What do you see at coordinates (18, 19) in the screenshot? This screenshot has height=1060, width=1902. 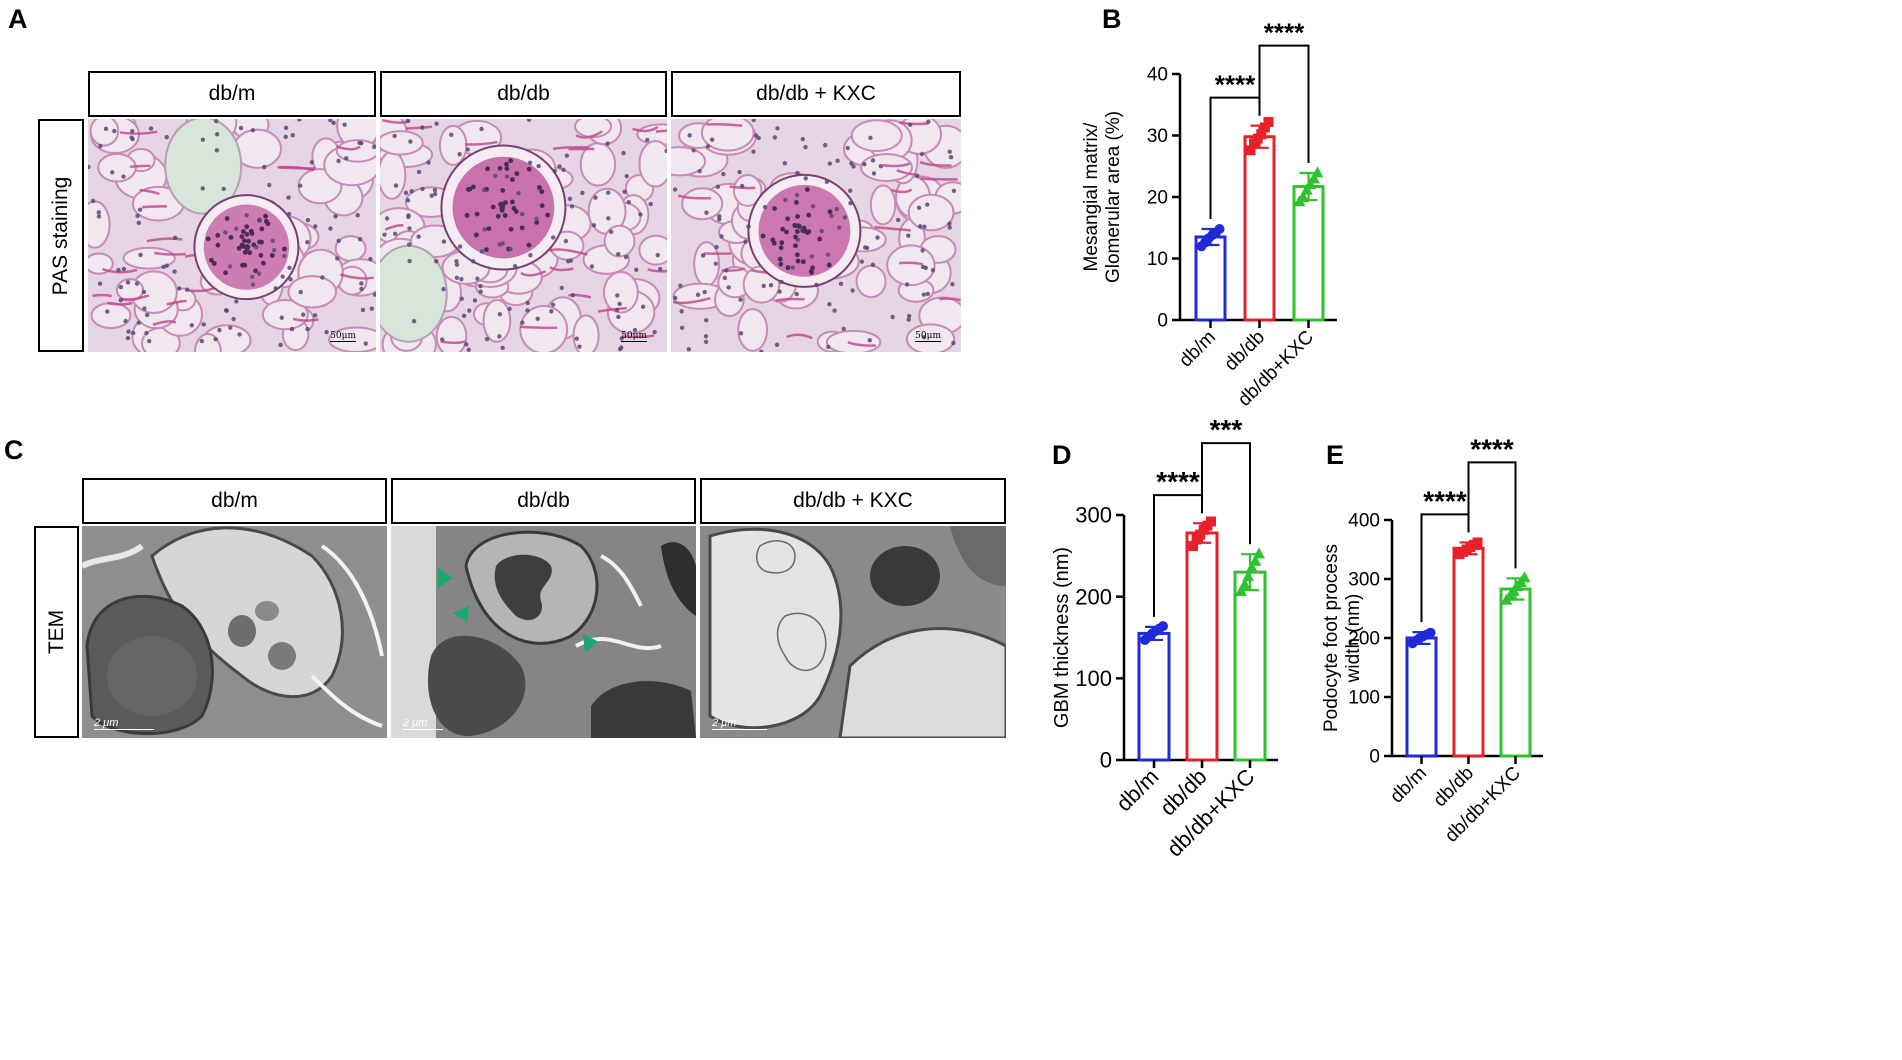 I see `panel-a-letter: A` at bounding box center [18, 19].